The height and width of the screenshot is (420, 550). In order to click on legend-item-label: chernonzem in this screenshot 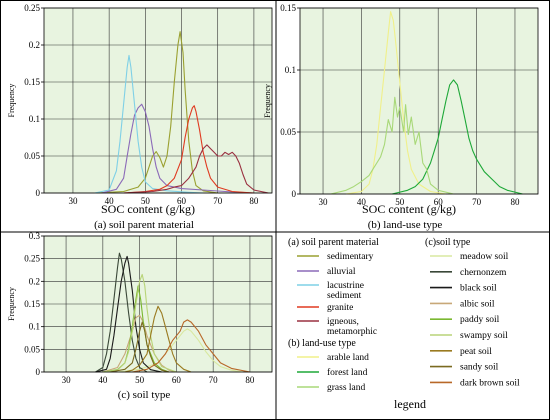, I will do `click(483, 273)`.